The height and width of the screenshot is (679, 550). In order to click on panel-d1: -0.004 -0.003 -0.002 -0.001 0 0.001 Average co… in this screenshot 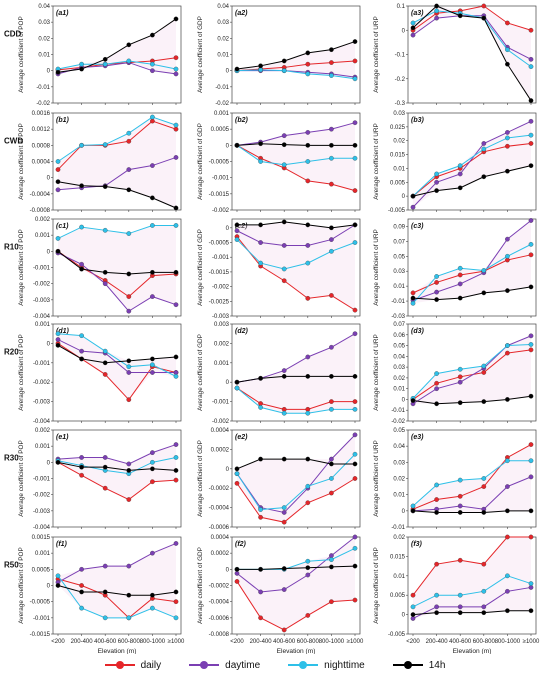, I will do `click(100, 373)`.